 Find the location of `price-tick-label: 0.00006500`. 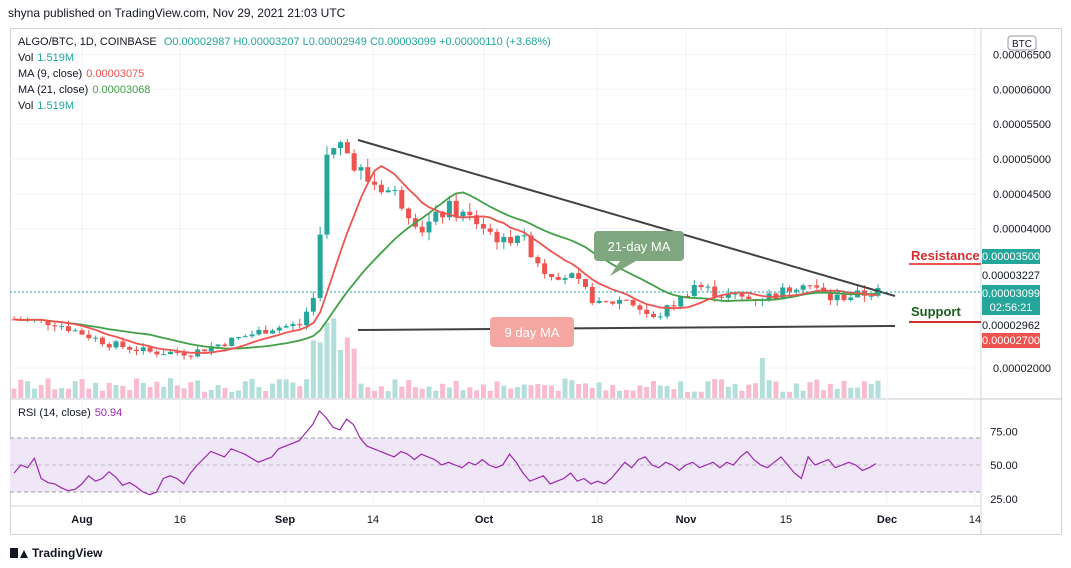

price-tick-label: 0.00006500 is located at coordinates (1022, 55).